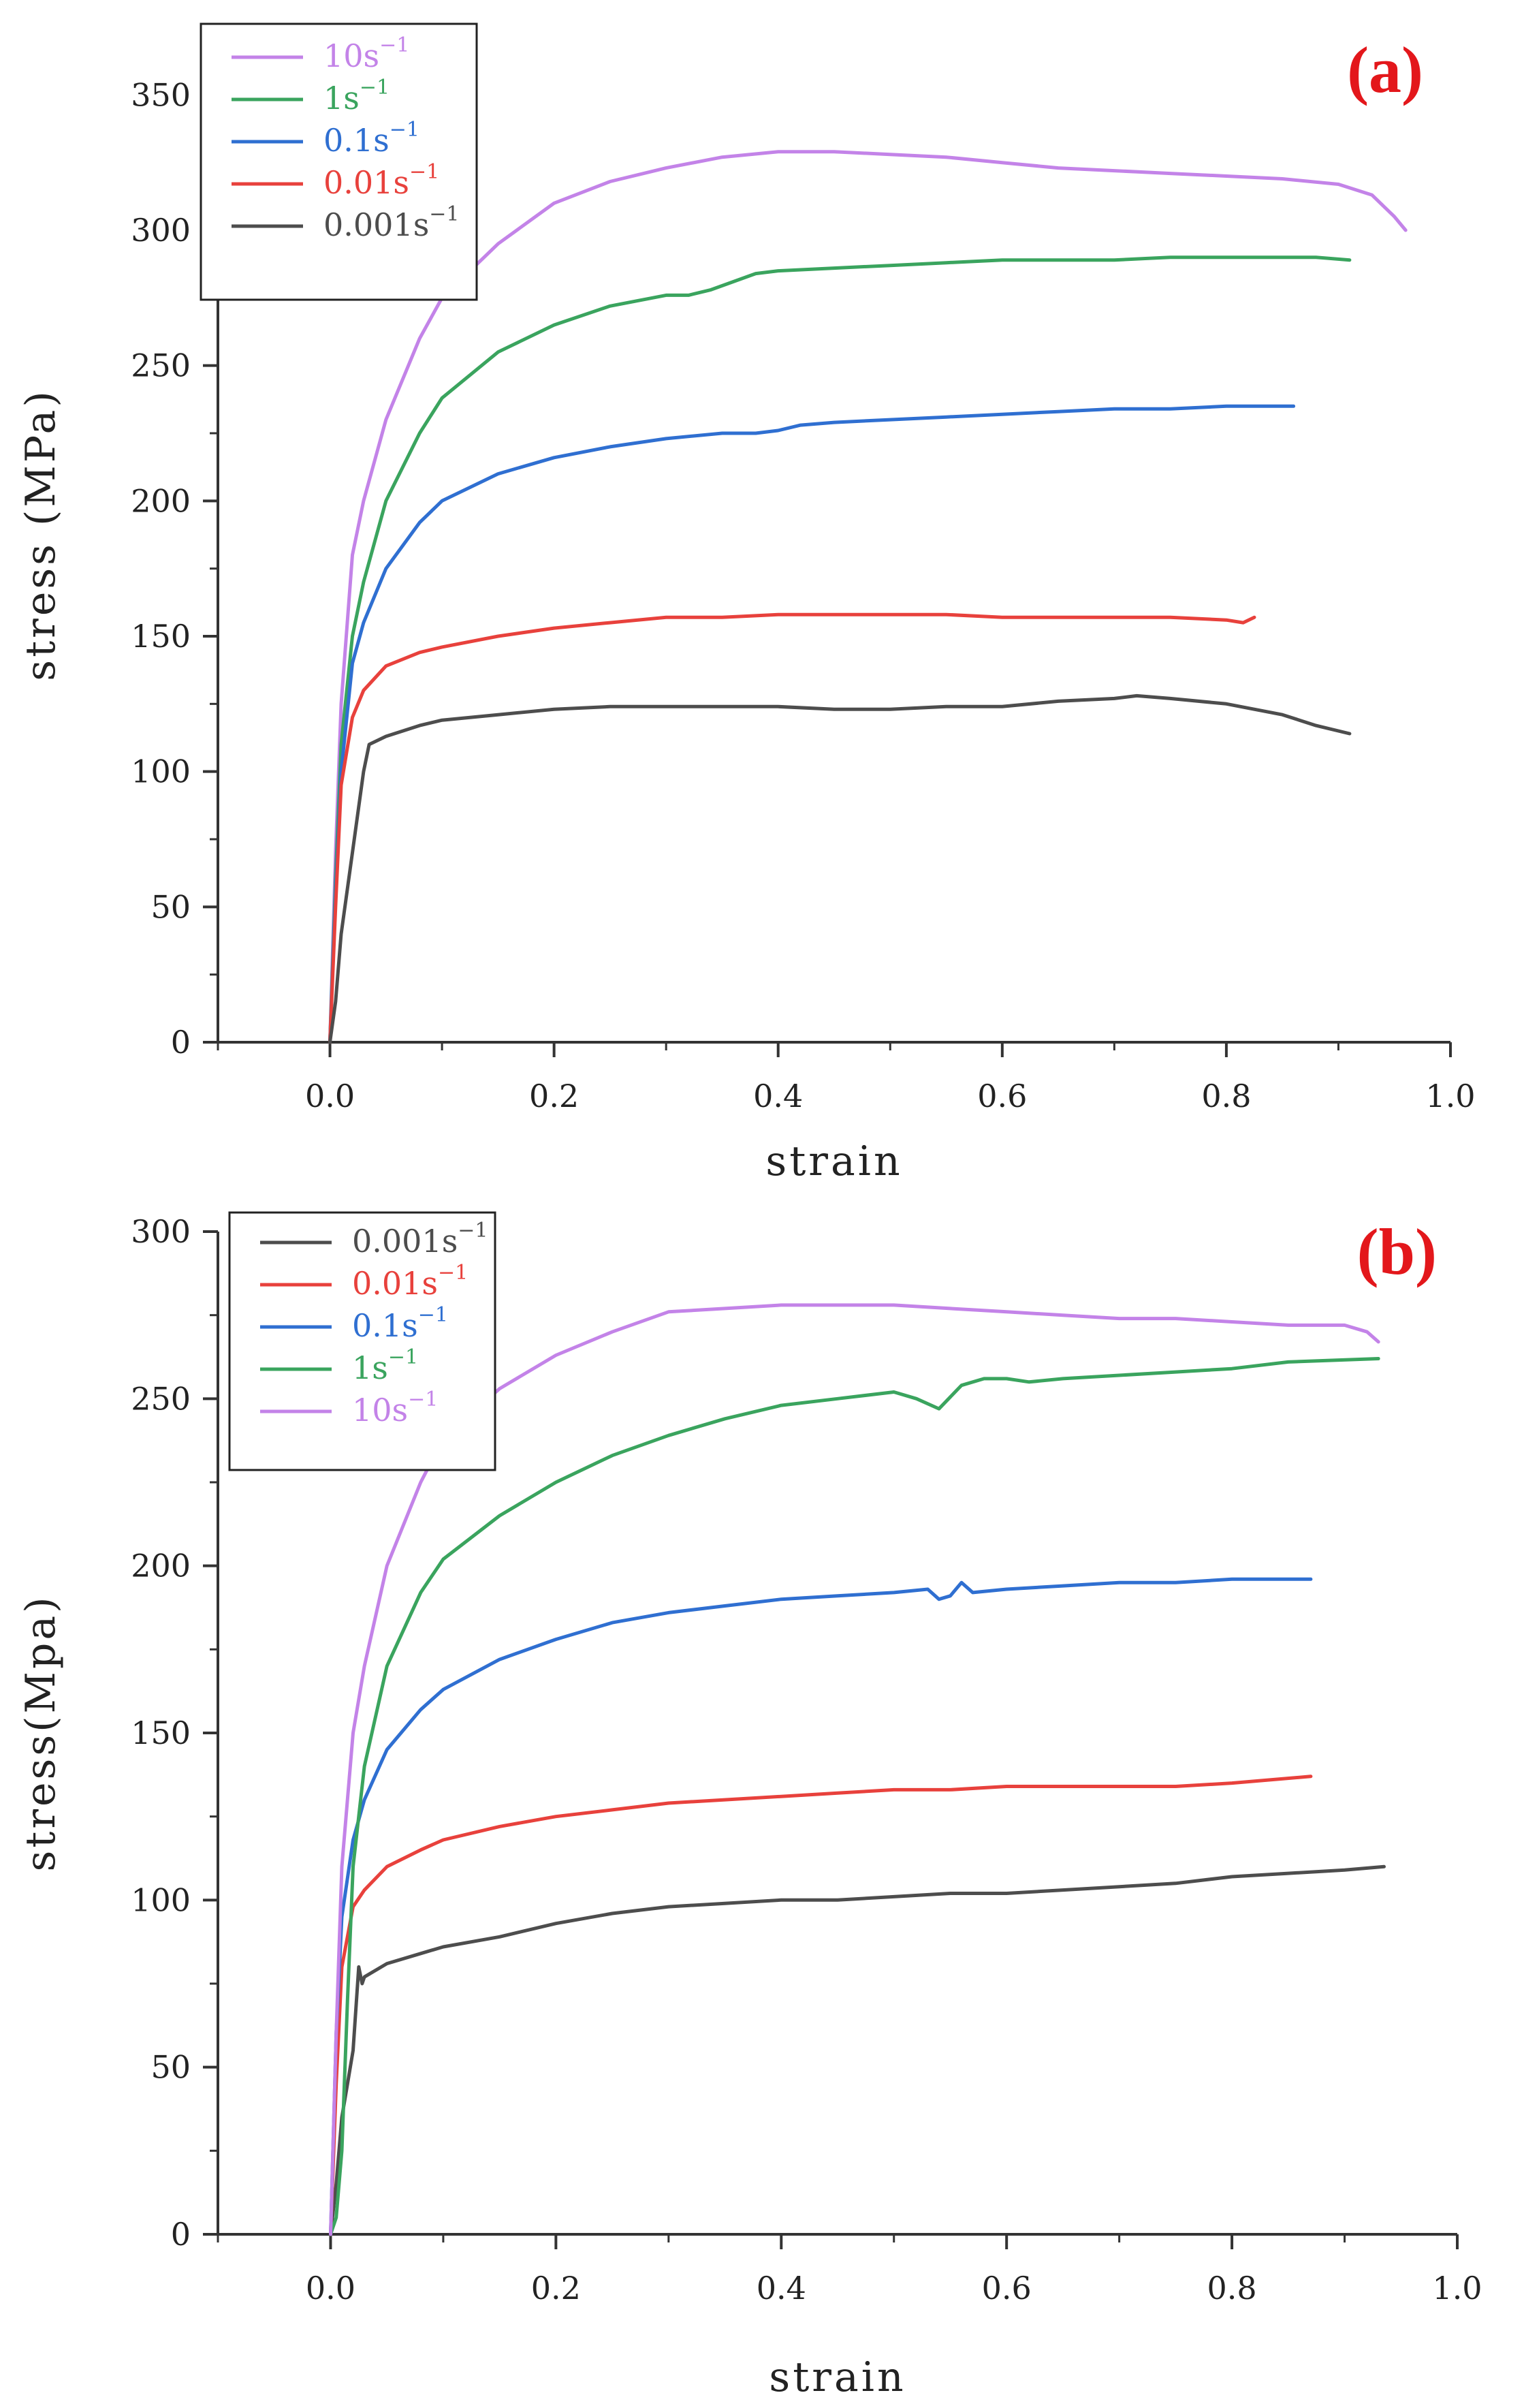  I want to click on y-axis-title: stress(Mpa), so click(41, 1732).